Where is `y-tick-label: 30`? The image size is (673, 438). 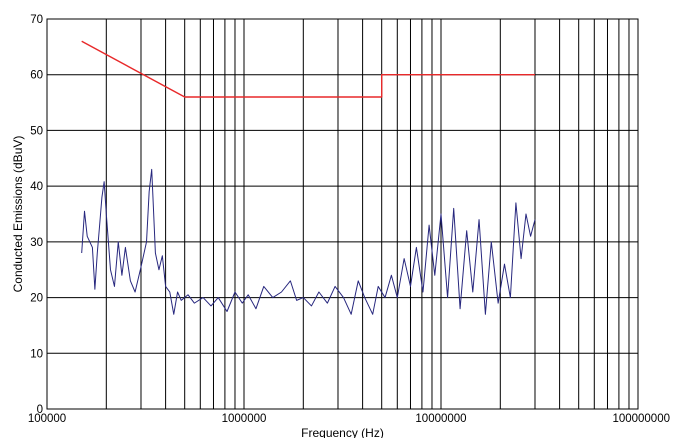
y-tick-label: 30 is located at coordinates (36, 243).